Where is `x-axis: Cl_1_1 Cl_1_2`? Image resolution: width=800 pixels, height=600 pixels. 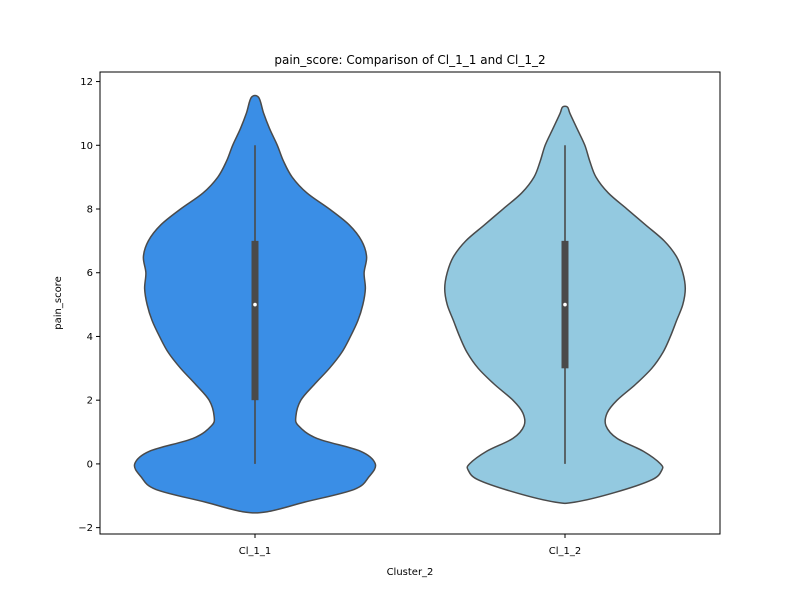
x-axis: Cl_1_1 Cl_1_2 is located at coordinates (410, 545).